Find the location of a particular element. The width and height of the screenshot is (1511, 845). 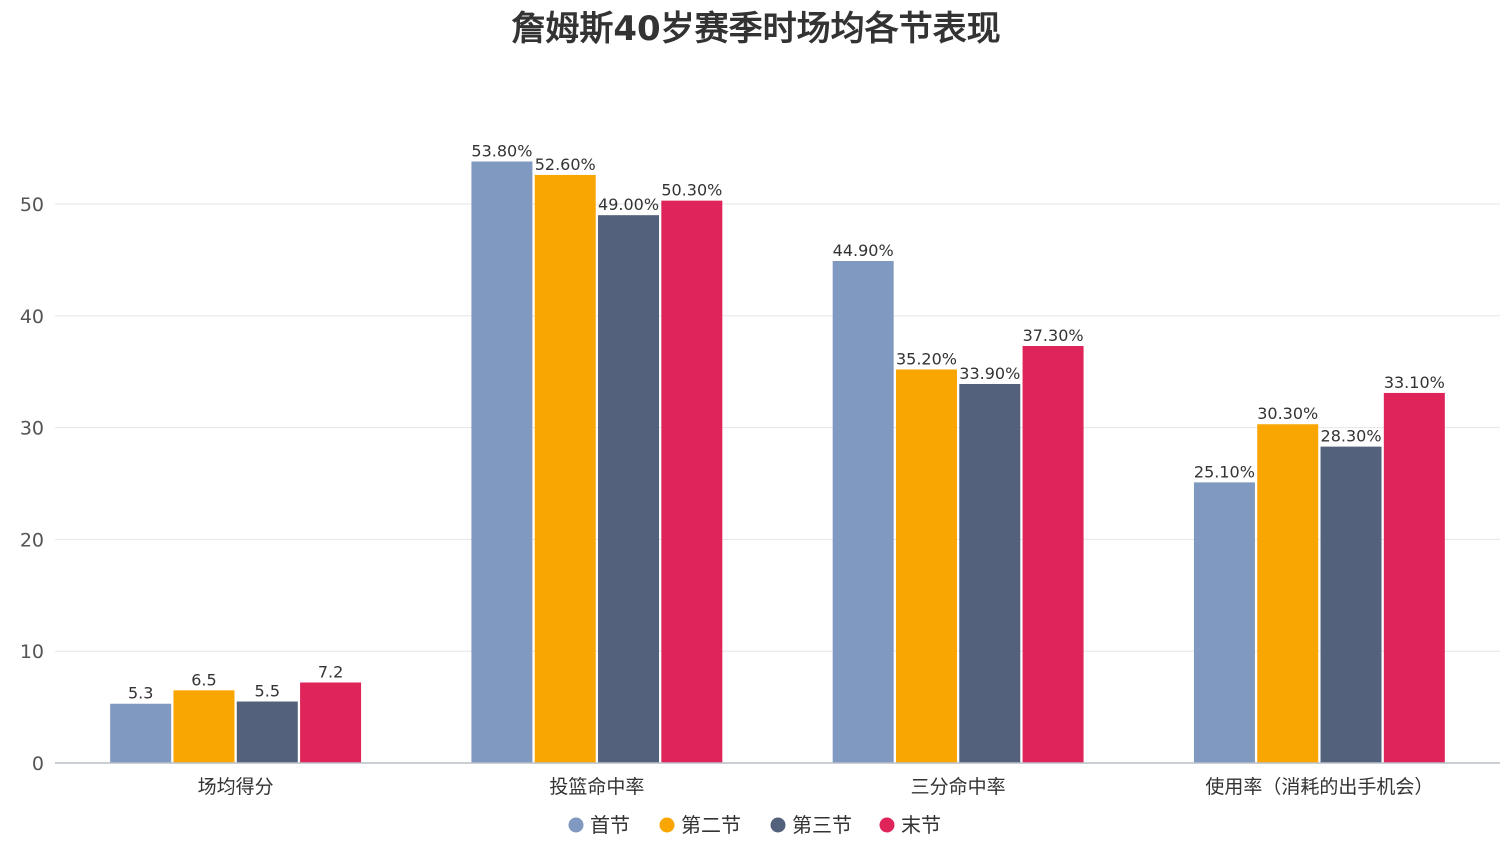

data-label: 52.60% is located at coordinates (565, 164).